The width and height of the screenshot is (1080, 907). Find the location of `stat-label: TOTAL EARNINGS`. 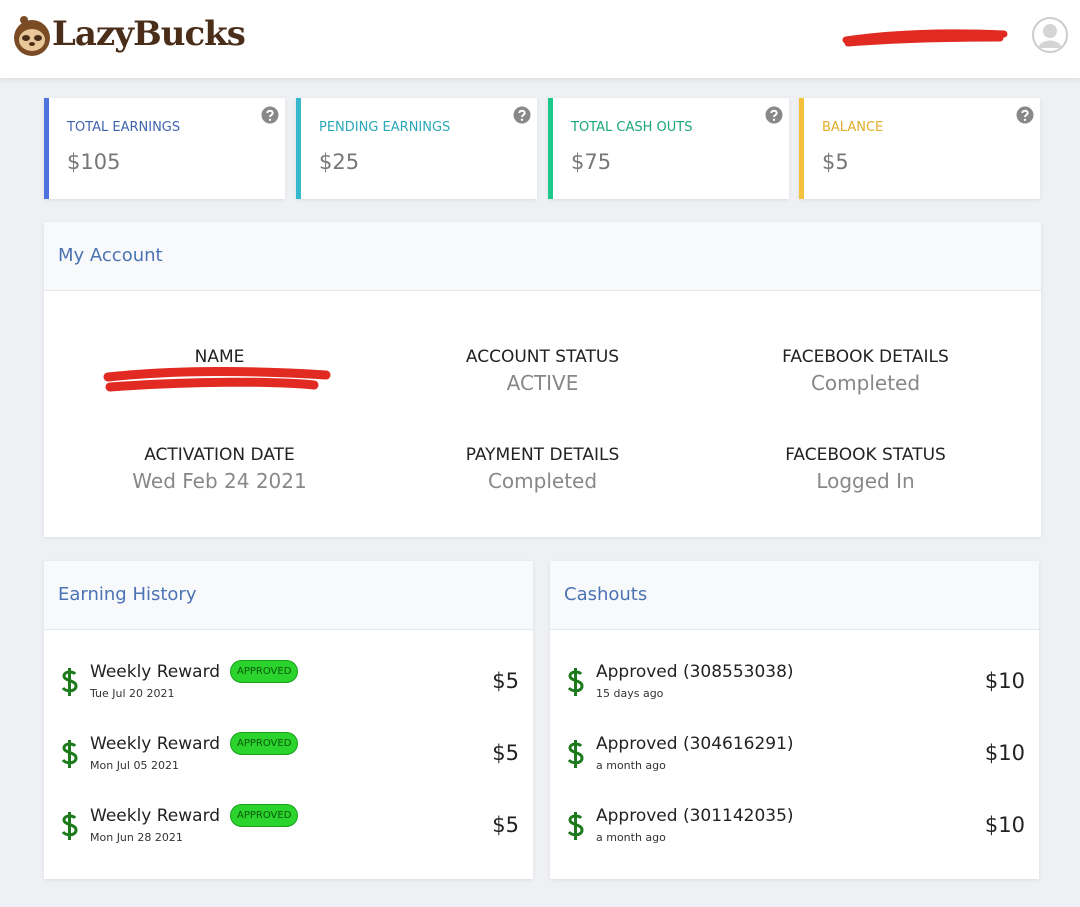

stat-label: TOTAL EARNINGS is located at coordinates (124, 127).